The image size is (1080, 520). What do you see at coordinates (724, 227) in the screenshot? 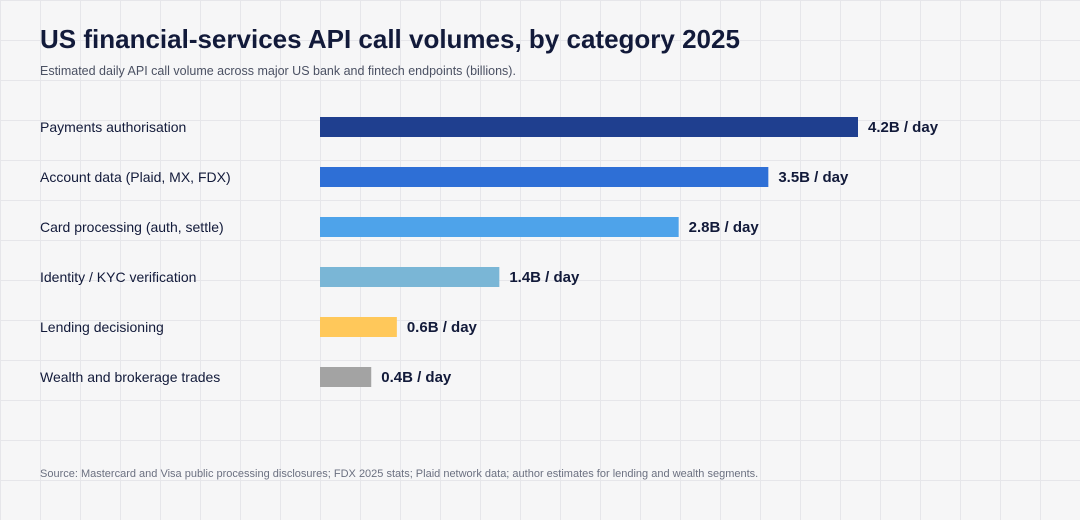
I see `value-label: 2.8B / day` at bounding box center [724, 227].